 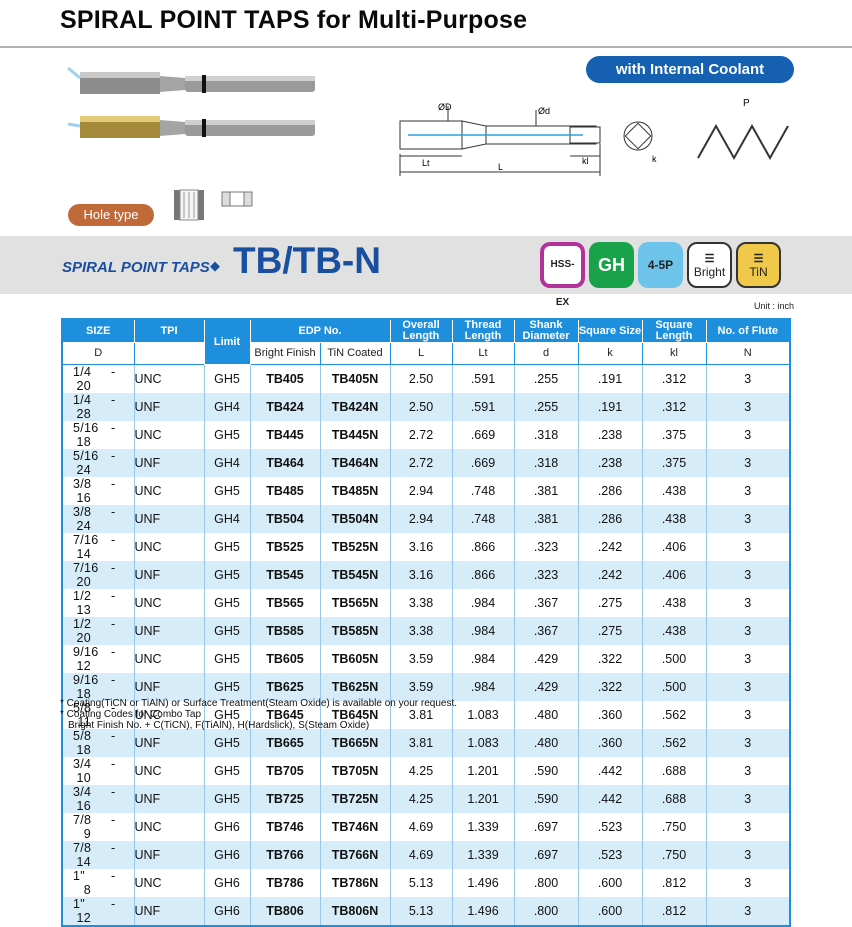 What do you see at coordinates (191, 80) in the screenshot?
I see `bright-tap-image` at bounding box center [191, 80].